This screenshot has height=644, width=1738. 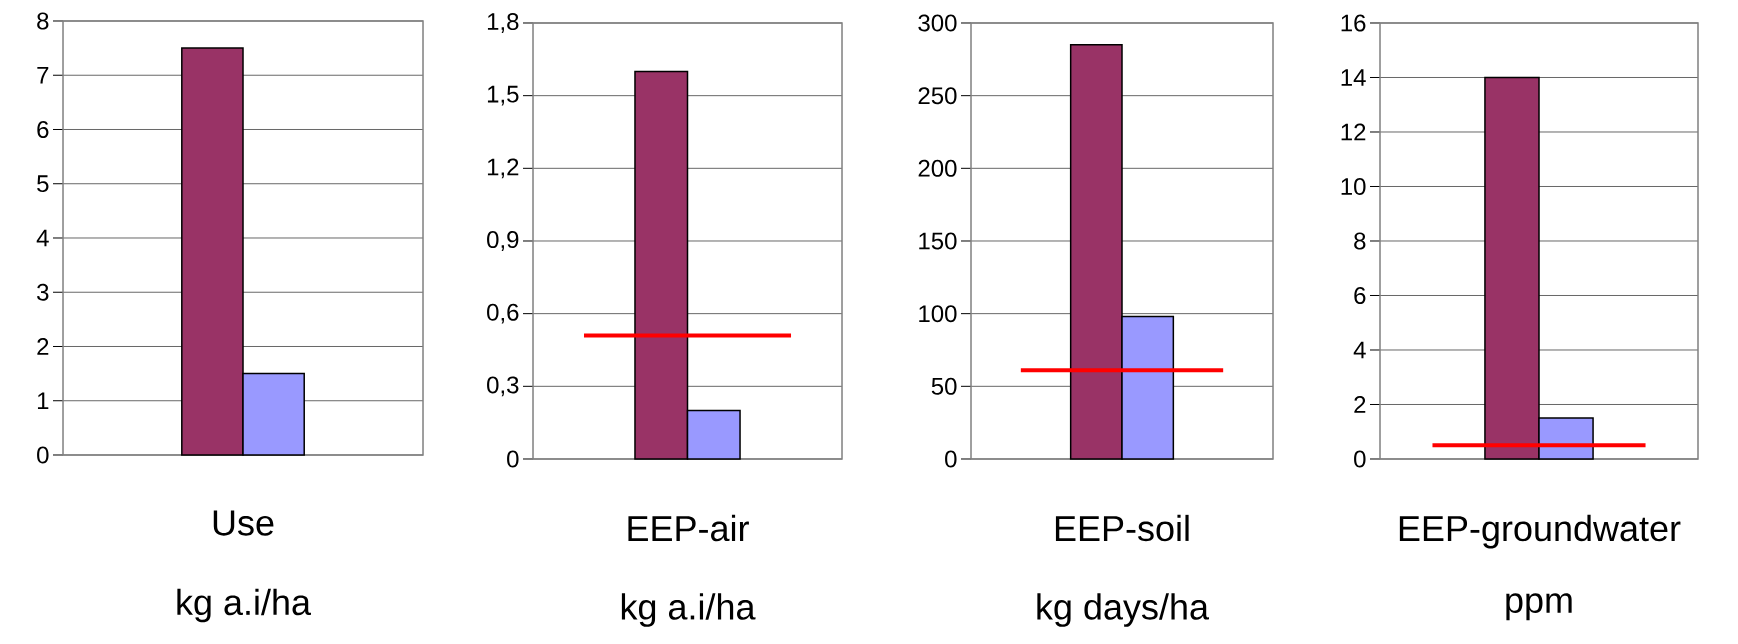 I want to click on y-tick-label: 0,9, so click(x=503, y=241).